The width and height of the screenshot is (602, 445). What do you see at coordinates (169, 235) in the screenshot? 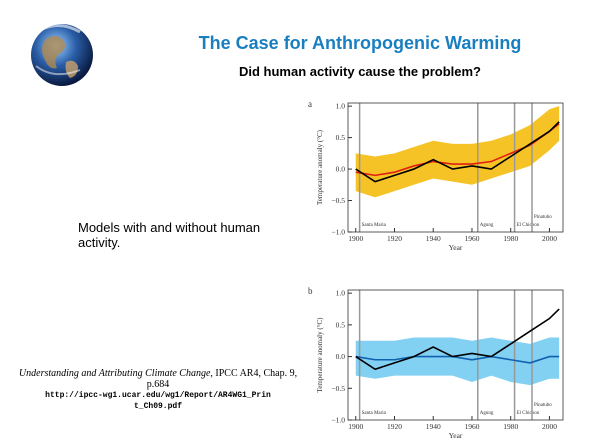
I see `body-text: Models with and without human activity.` at bounding box center [169, 235].